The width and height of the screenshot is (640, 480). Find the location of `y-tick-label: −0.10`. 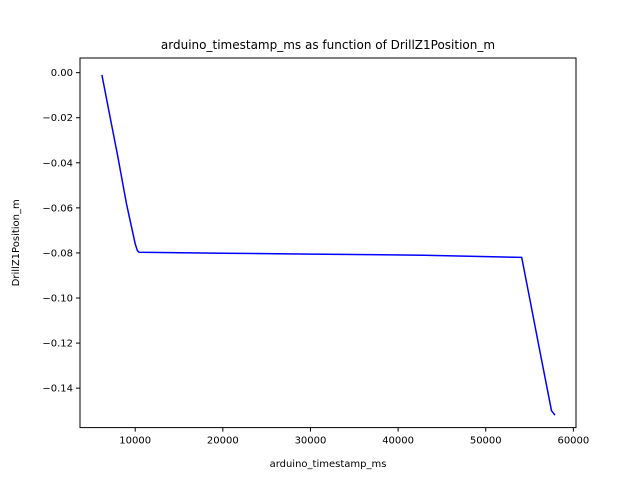

y-tick-label: −0.10 is located at coordinates (57, 299).